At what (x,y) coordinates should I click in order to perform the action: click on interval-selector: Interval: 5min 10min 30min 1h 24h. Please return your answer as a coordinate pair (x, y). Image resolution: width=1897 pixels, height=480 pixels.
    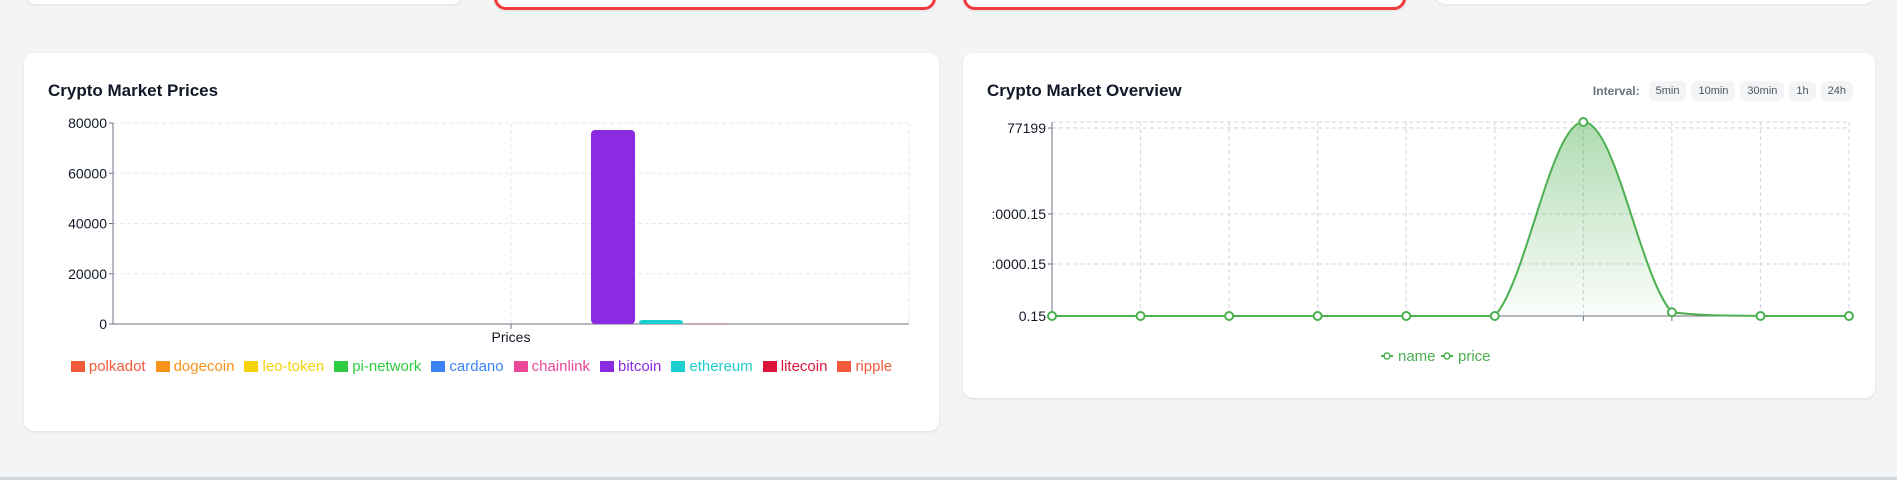
    Looking at the image, I should click on (1723, 91).